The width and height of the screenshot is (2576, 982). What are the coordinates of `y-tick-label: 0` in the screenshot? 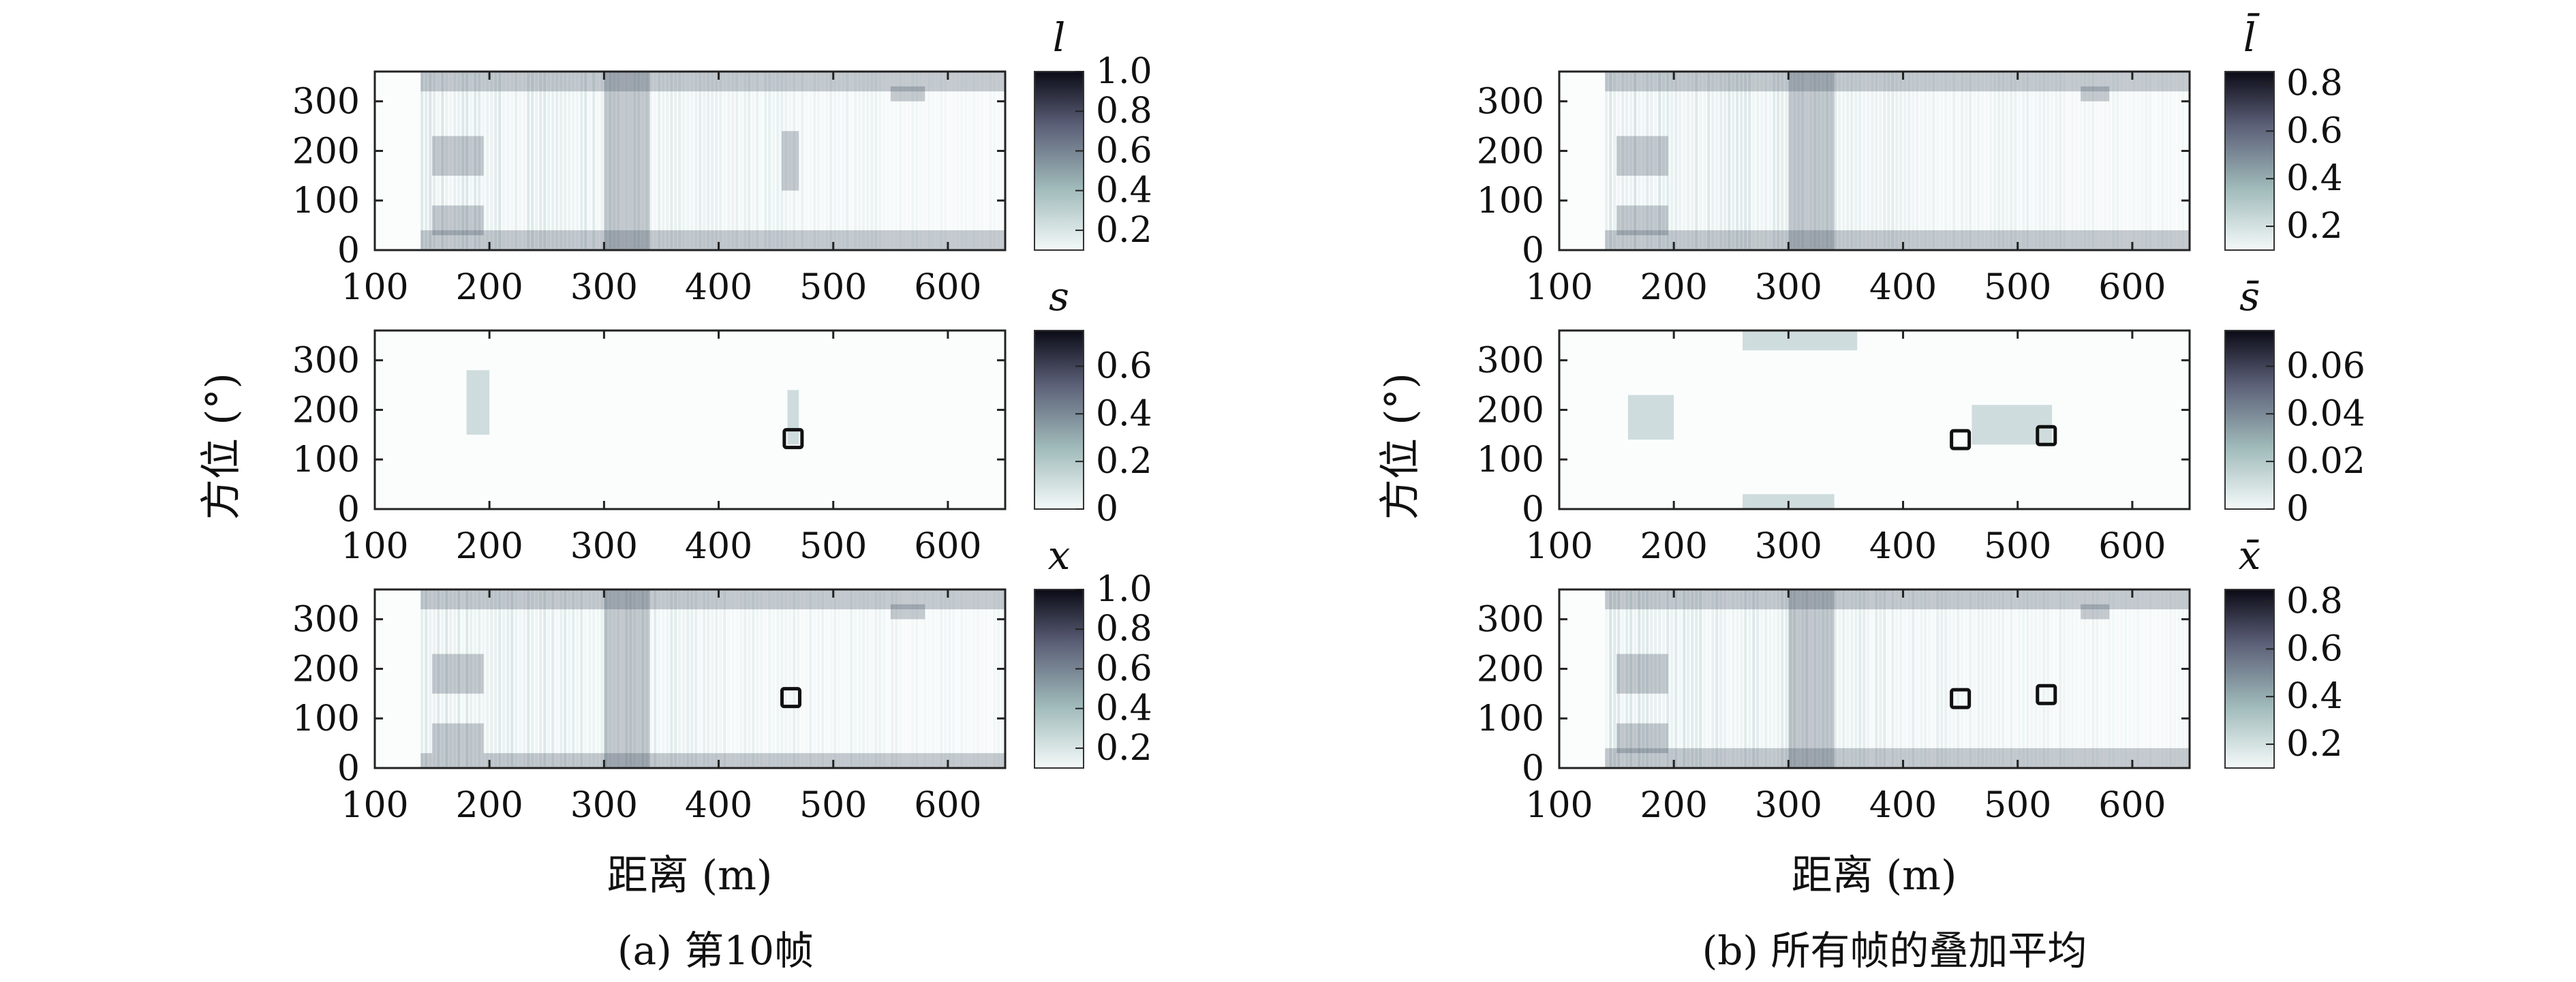 It's located at (1533, 251).